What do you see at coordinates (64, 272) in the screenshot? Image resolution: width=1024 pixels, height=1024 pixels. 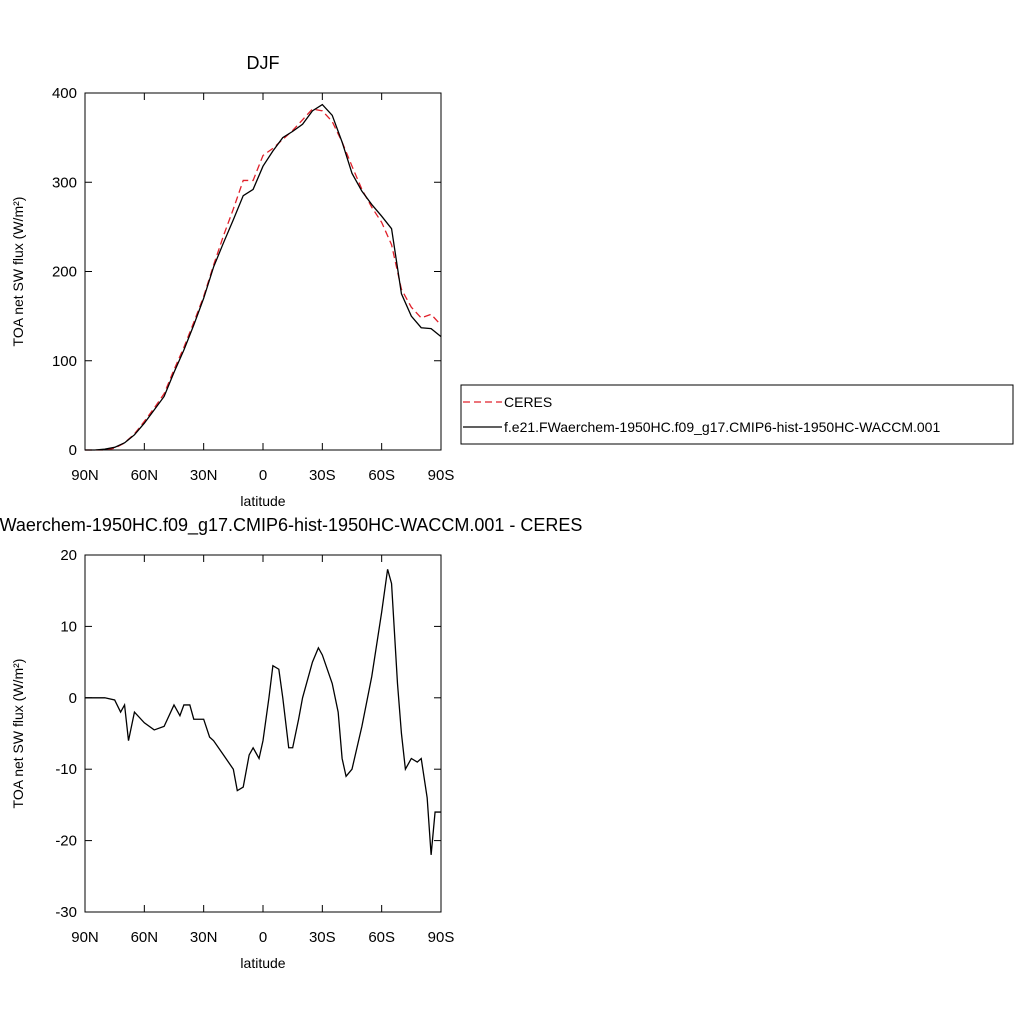 I see `y-tick-label: 200` at bounding box center [64, 272].